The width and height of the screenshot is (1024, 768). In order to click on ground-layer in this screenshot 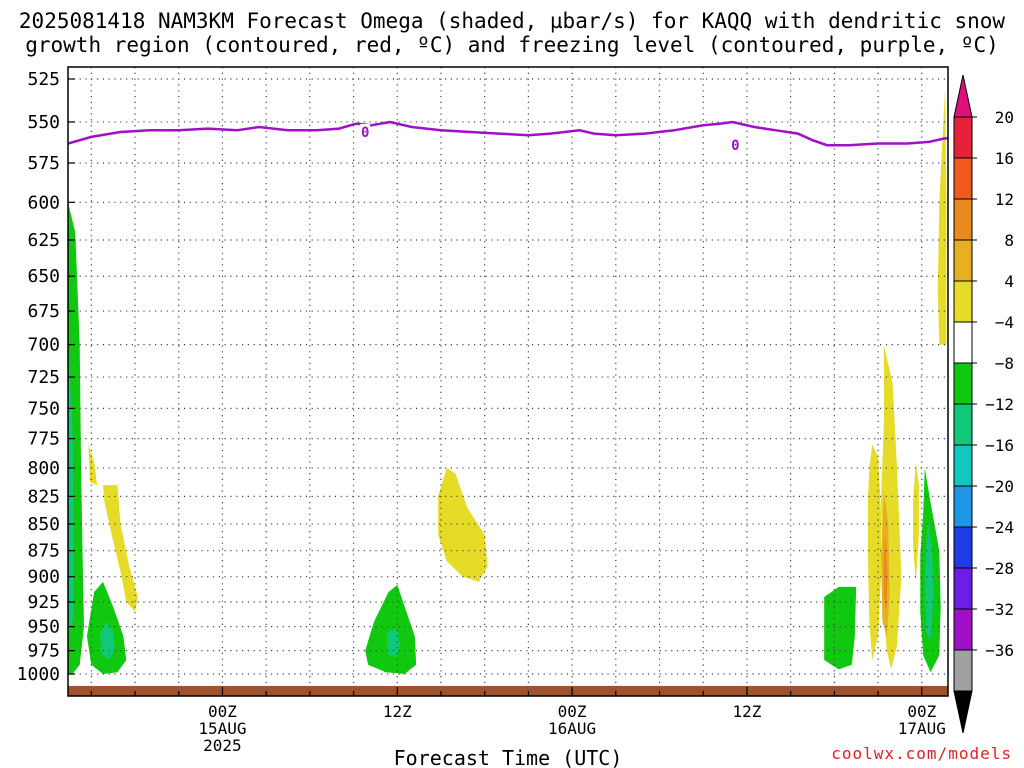, I will do `click(508, 690)`.